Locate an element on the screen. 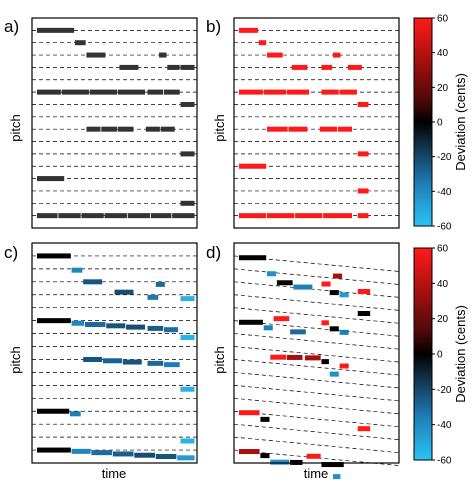  panel-label: d) is located at coordinates (213, 252).